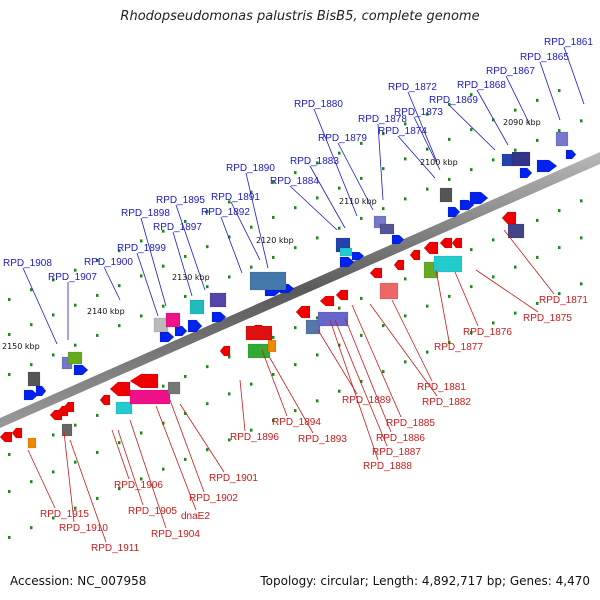 The width and height of the screenshot is (600, 600). Describe the element at coordinates (322, 439) in the screenshot. I see `gene-label: RPD_1893` at that location.